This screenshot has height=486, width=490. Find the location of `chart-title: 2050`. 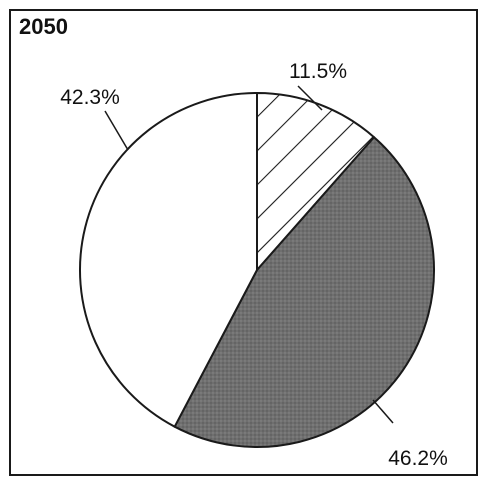

chart-title: 2050 is located at coordinates (43, 26).